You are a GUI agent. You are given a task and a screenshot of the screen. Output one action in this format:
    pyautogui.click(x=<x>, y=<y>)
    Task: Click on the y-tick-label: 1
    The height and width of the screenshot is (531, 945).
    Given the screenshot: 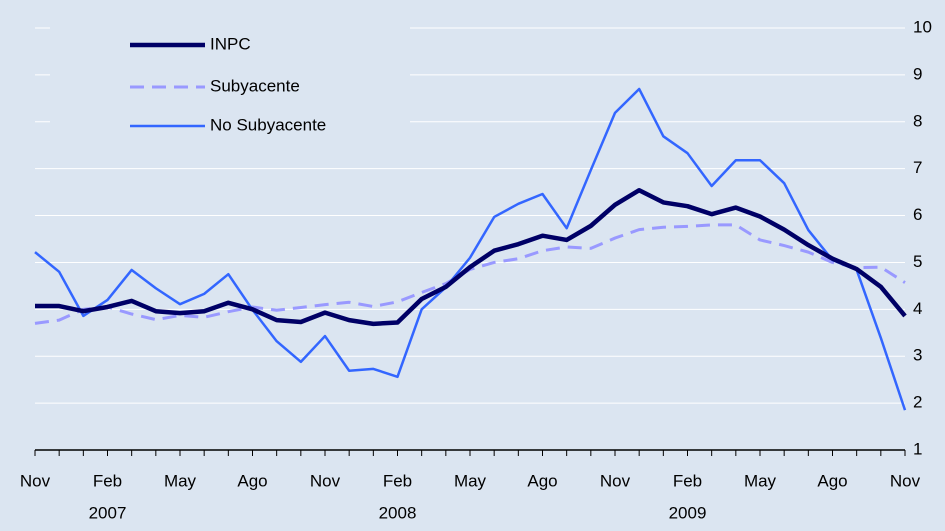 What is the action you would take?
    pyautogui.click(x=917, y=448)
    